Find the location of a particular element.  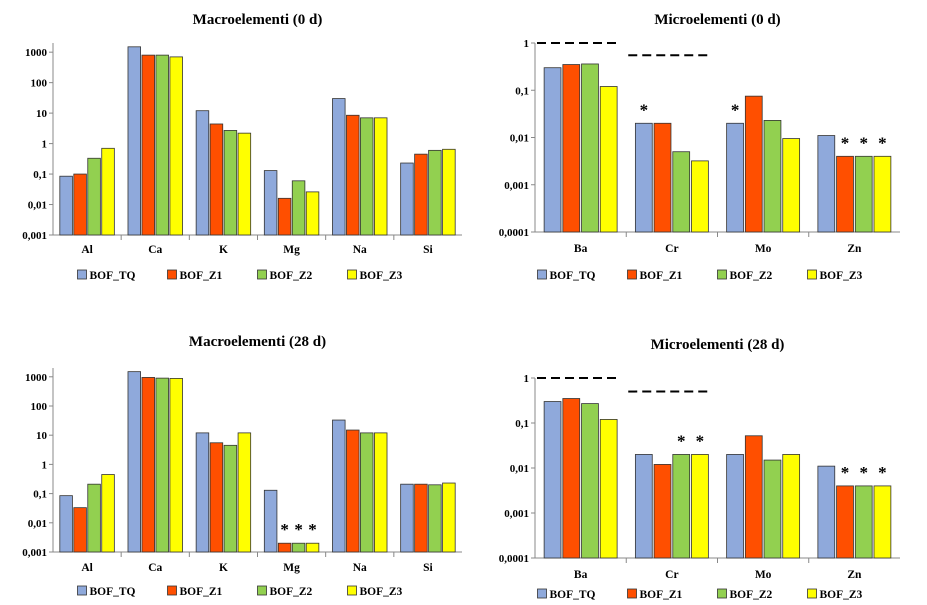

bar-ca-bof-z2 is located at coordinates (162, 145).